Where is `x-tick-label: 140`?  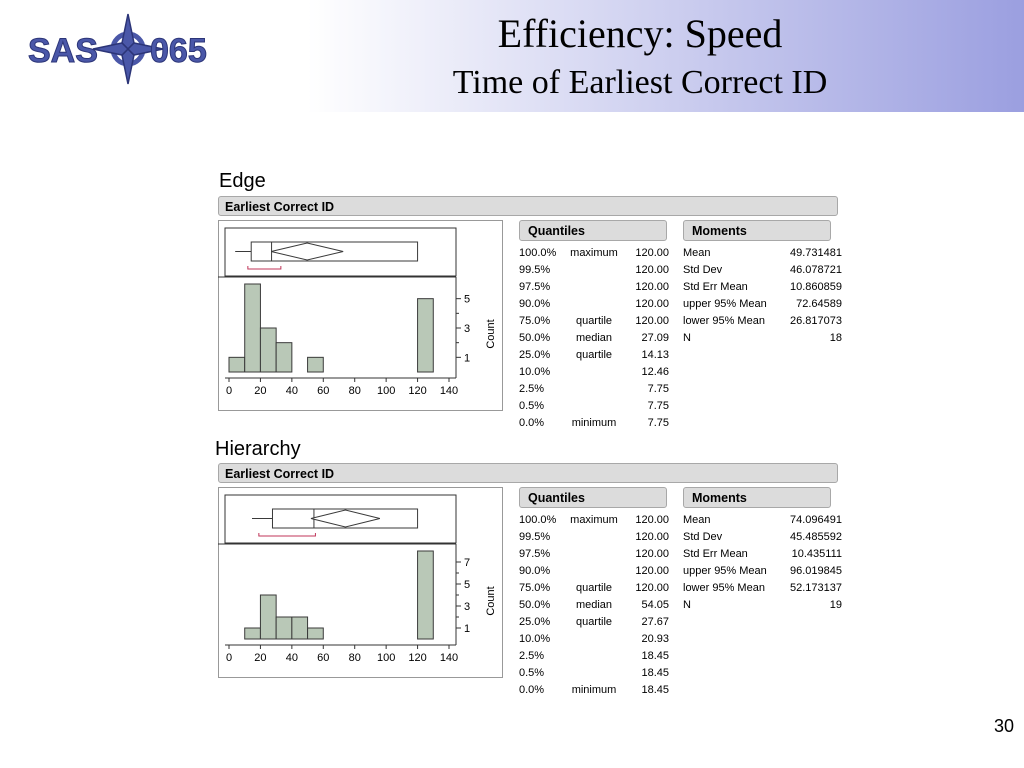 x-tick-label: 140 is located at coordinates (449, 658).